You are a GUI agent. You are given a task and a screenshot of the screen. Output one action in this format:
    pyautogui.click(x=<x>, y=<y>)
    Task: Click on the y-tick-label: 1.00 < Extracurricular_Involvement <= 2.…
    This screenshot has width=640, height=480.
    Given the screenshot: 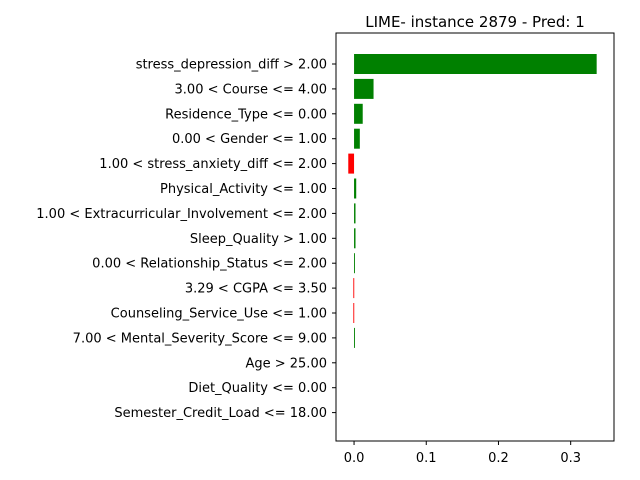 What is the action you would take?
    pyautogui.click(x=181, y=214)
    